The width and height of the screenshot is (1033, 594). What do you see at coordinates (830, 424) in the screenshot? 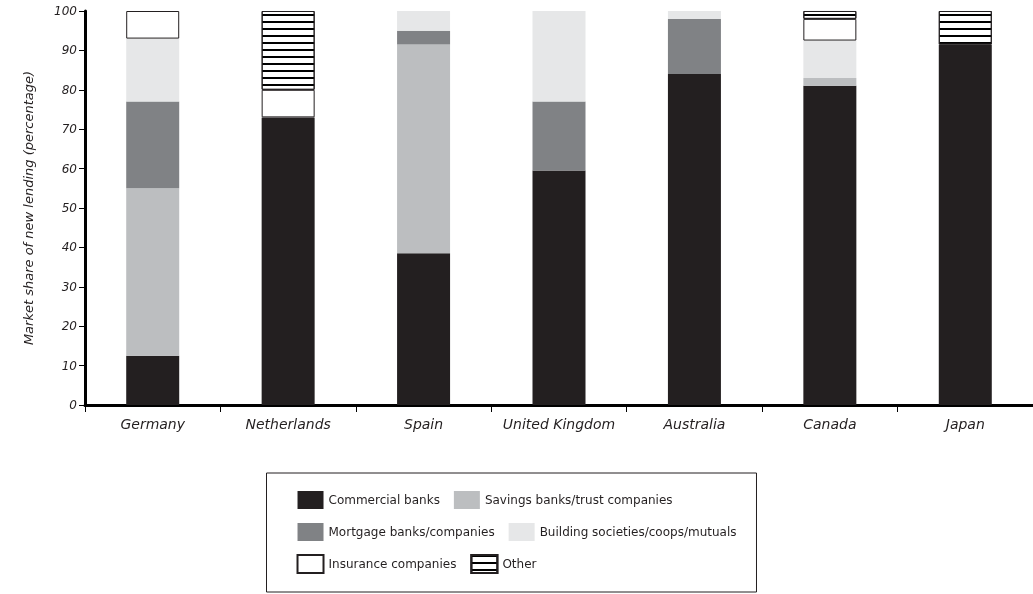
I see `x-tick-label: Canada` at bounding box center [830, 424].